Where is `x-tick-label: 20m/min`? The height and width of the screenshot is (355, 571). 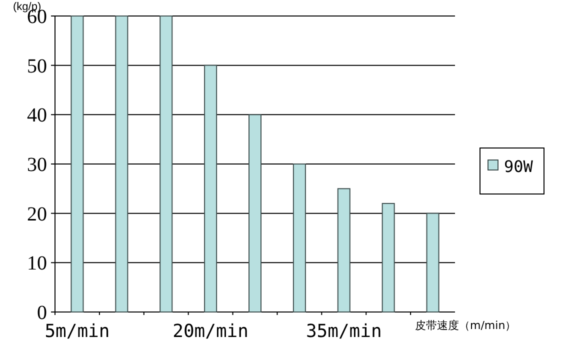
x-tick-label: 20m/min is located at coordinates (210, 331).